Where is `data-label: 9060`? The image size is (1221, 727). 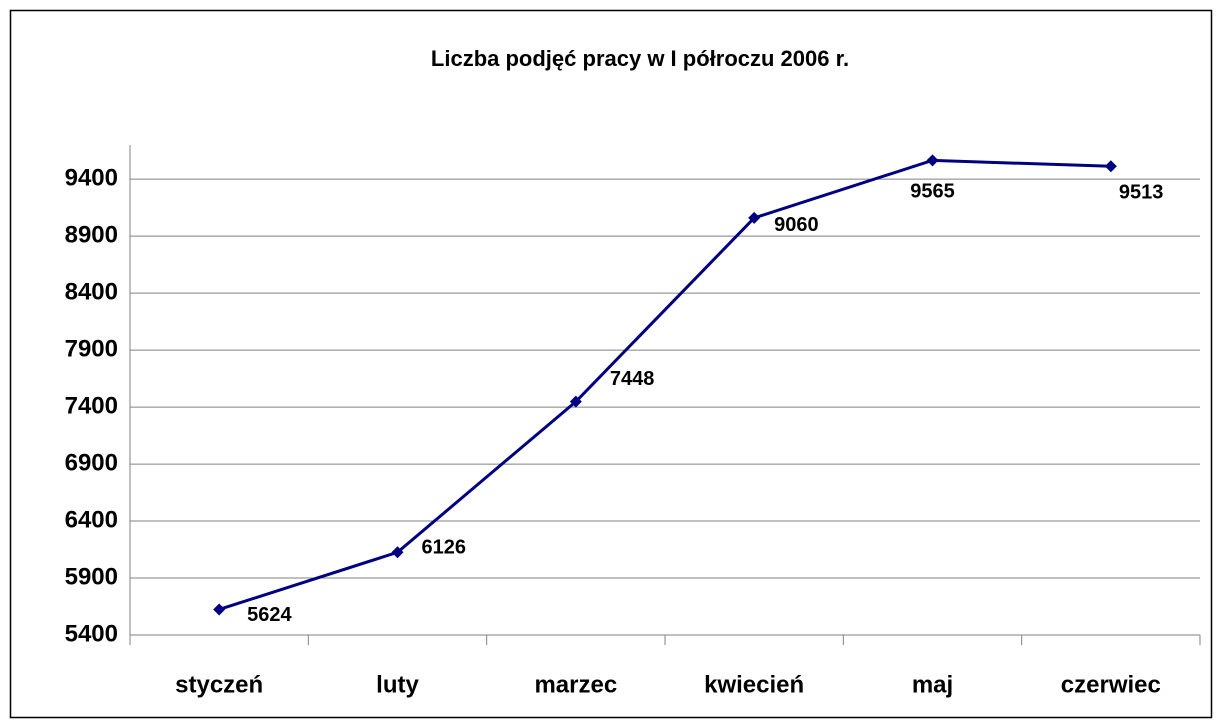 data-label: 9060 is located at coordinates (796, 225).